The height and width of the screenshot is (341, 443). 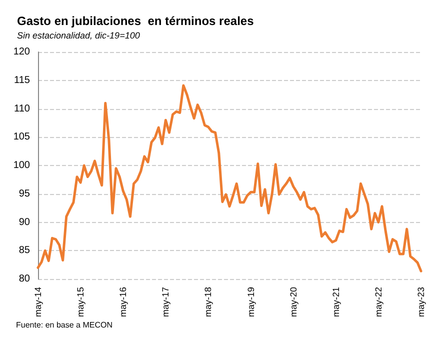 What do you see at coordinates (24, 250) in the screenshot?
I see `y-tick-label: 85` at bounding box center [24, 250].